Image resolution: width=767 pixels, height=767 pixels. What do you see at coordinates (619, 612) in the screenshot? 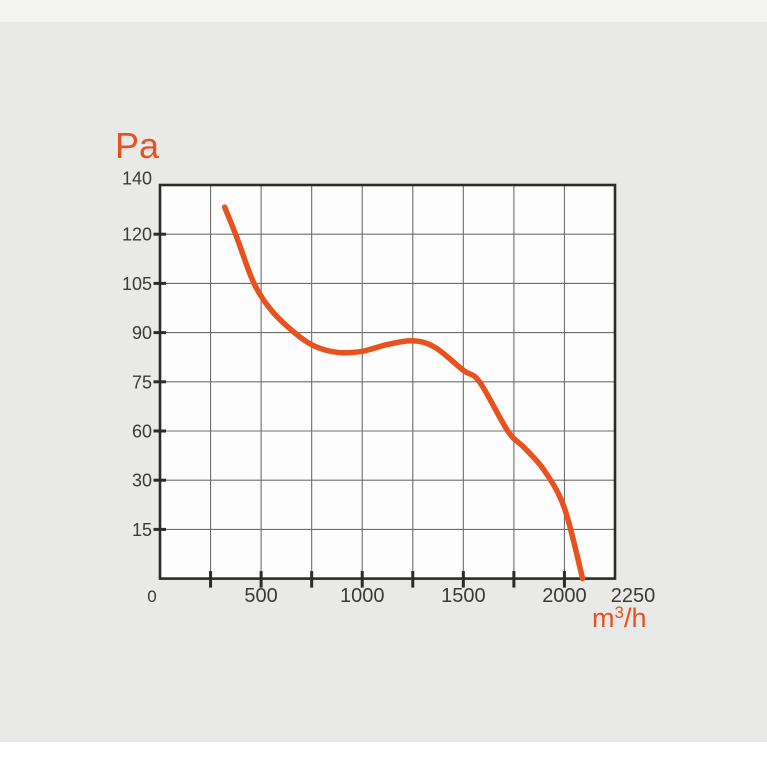
I see `x-unit-superscript: 3` at bounding box center [619, 612].